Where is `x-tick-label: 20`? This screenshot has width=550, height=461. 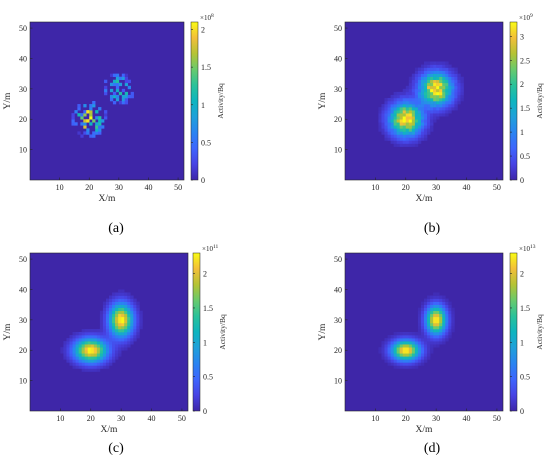
x-tick-label: 20 is located at coordinates (406, 418).